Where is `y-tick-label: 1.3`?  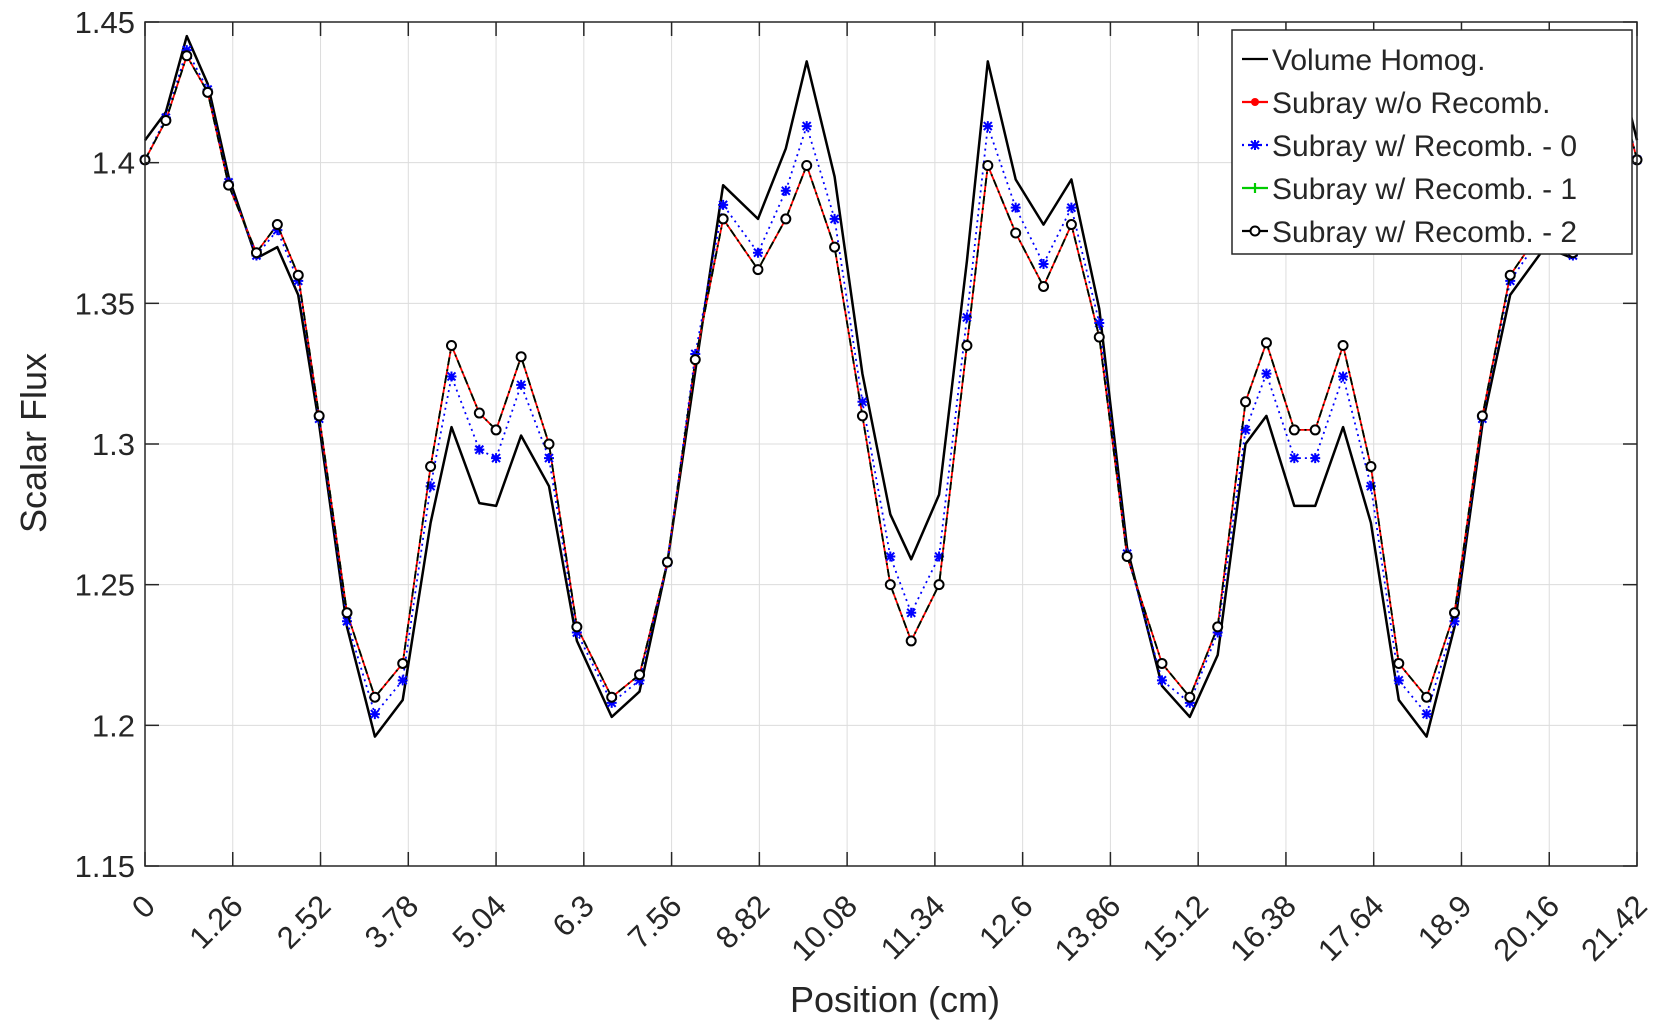 y-tick-label: 1.3 is located at coordinates (113, 444).